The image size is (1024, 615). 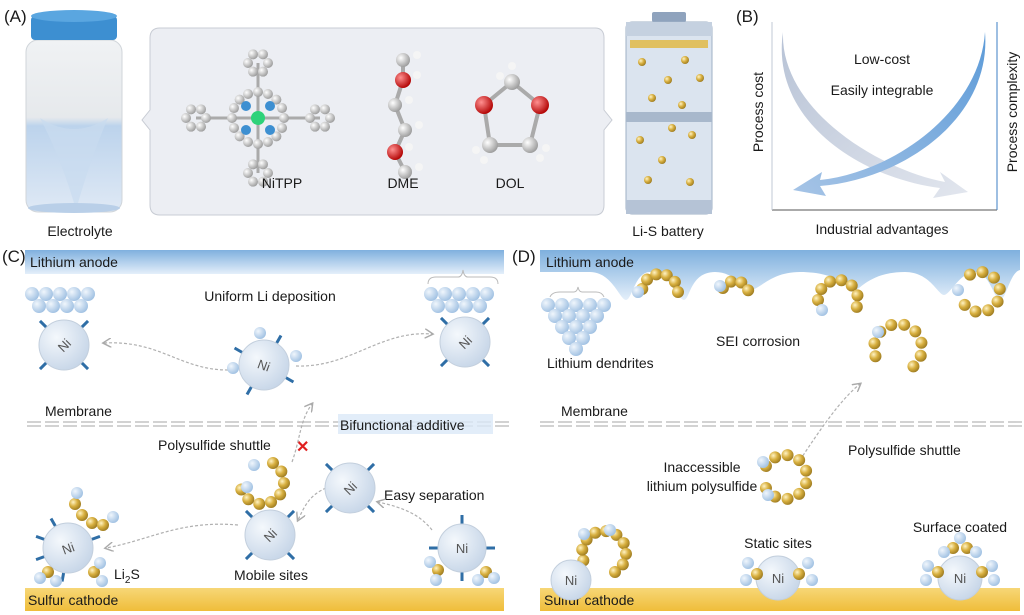 What do you see at coordinates (258, 118) in the screenshot?
I see `nitpp-molecule` at bounding box center [258, 118].